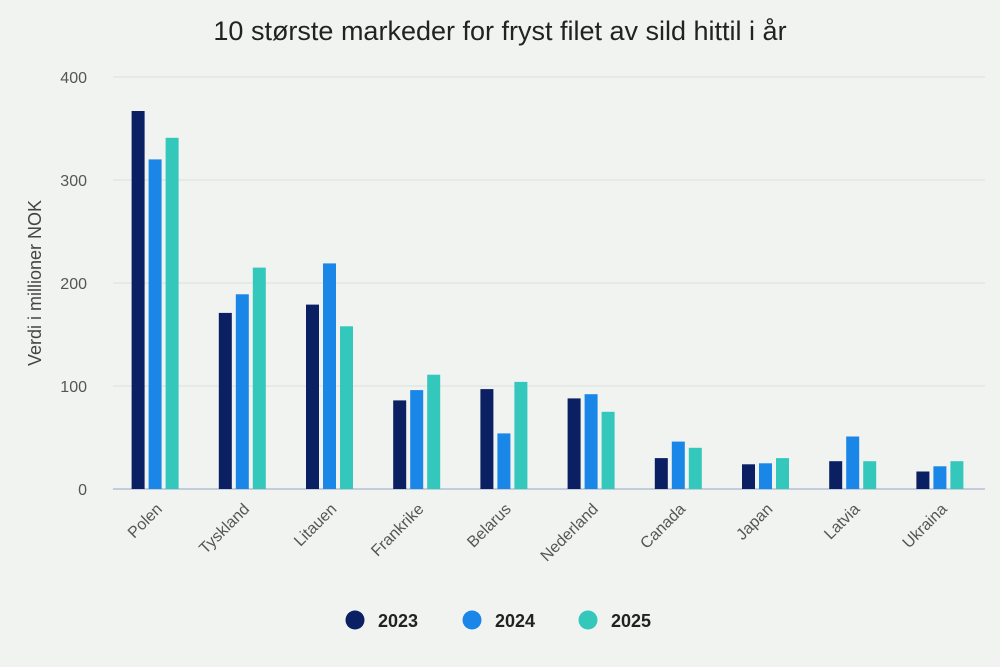  What do you see at coordinates (397, 530) in the screenshot?
I see `x-tick-label: Frankrike` at bounding box center [397, 530].